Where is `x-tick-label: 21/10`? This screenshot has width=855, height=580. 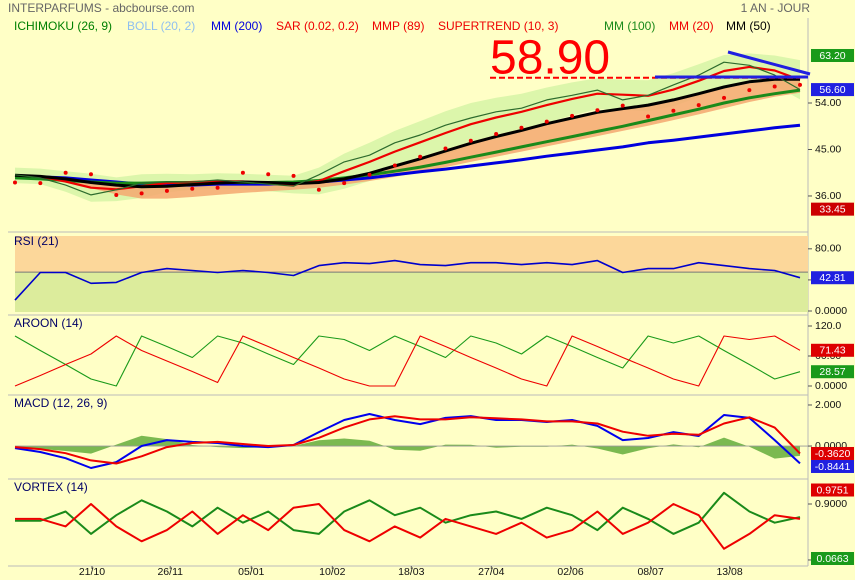
x-tick-label: 21/10 is located at coordinates (92, 572).